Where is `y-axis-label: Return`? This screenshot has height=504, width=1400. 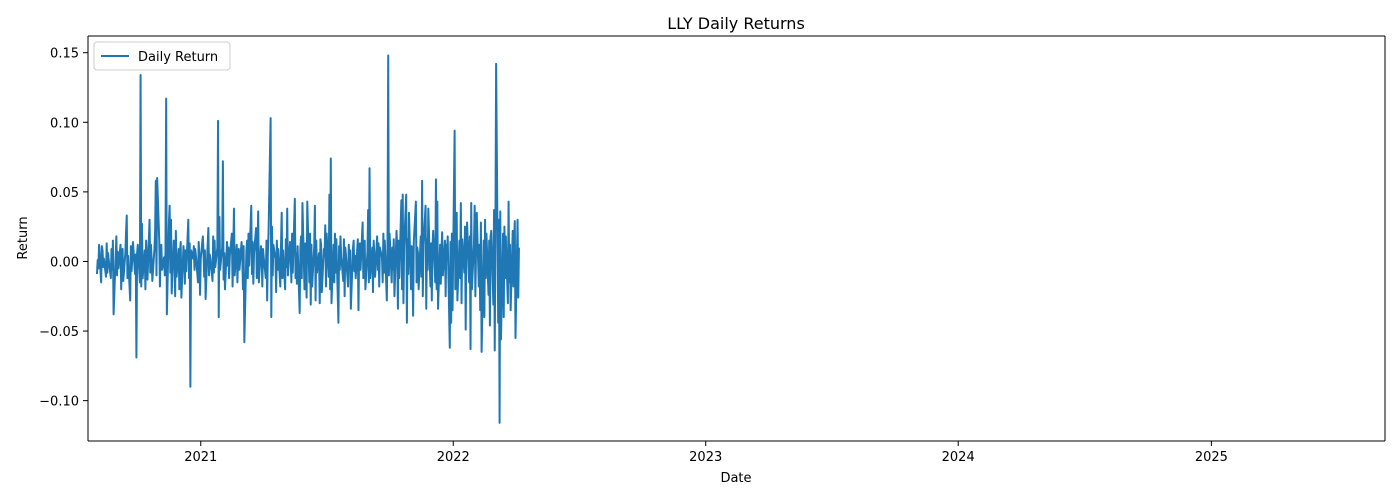 y-axis-label: Return is located at coordinates (23, 237).